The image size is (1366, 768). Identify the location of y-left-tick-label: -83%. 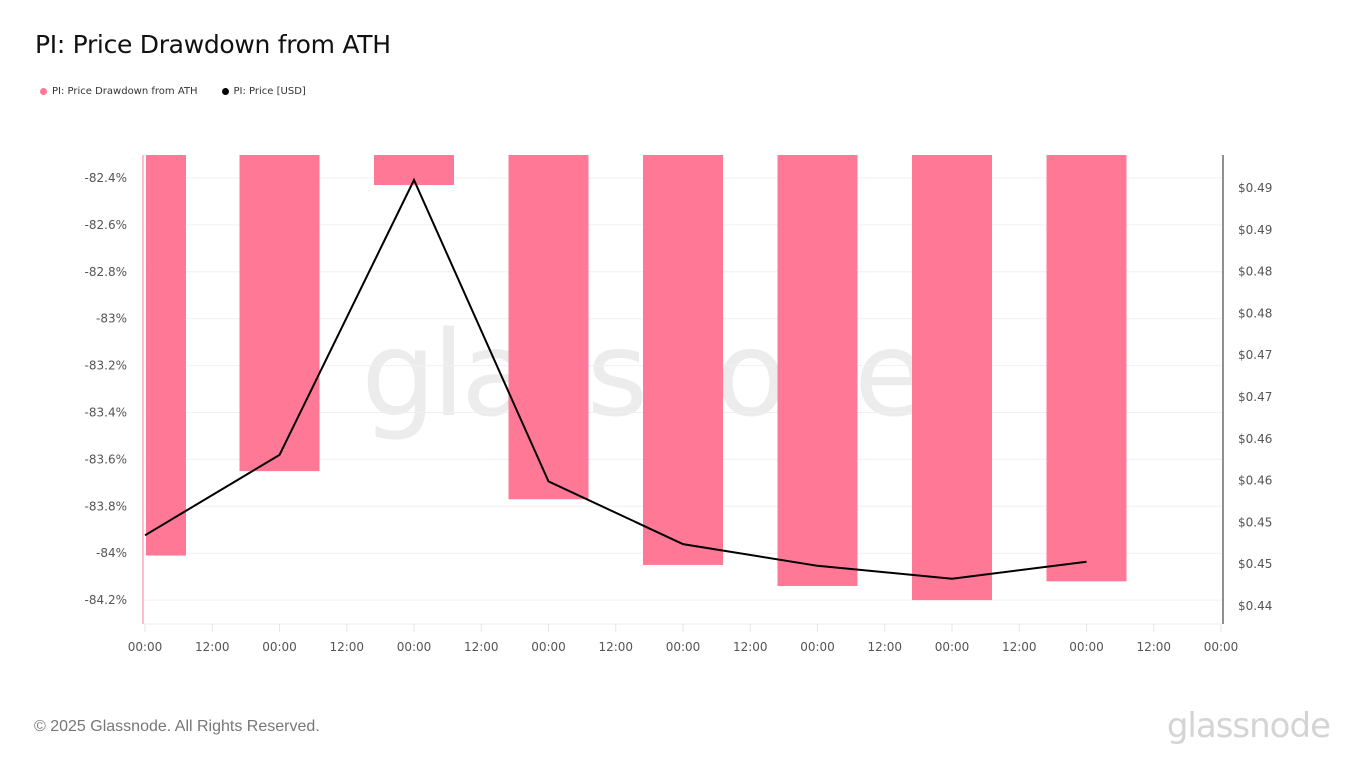
(111, 319).